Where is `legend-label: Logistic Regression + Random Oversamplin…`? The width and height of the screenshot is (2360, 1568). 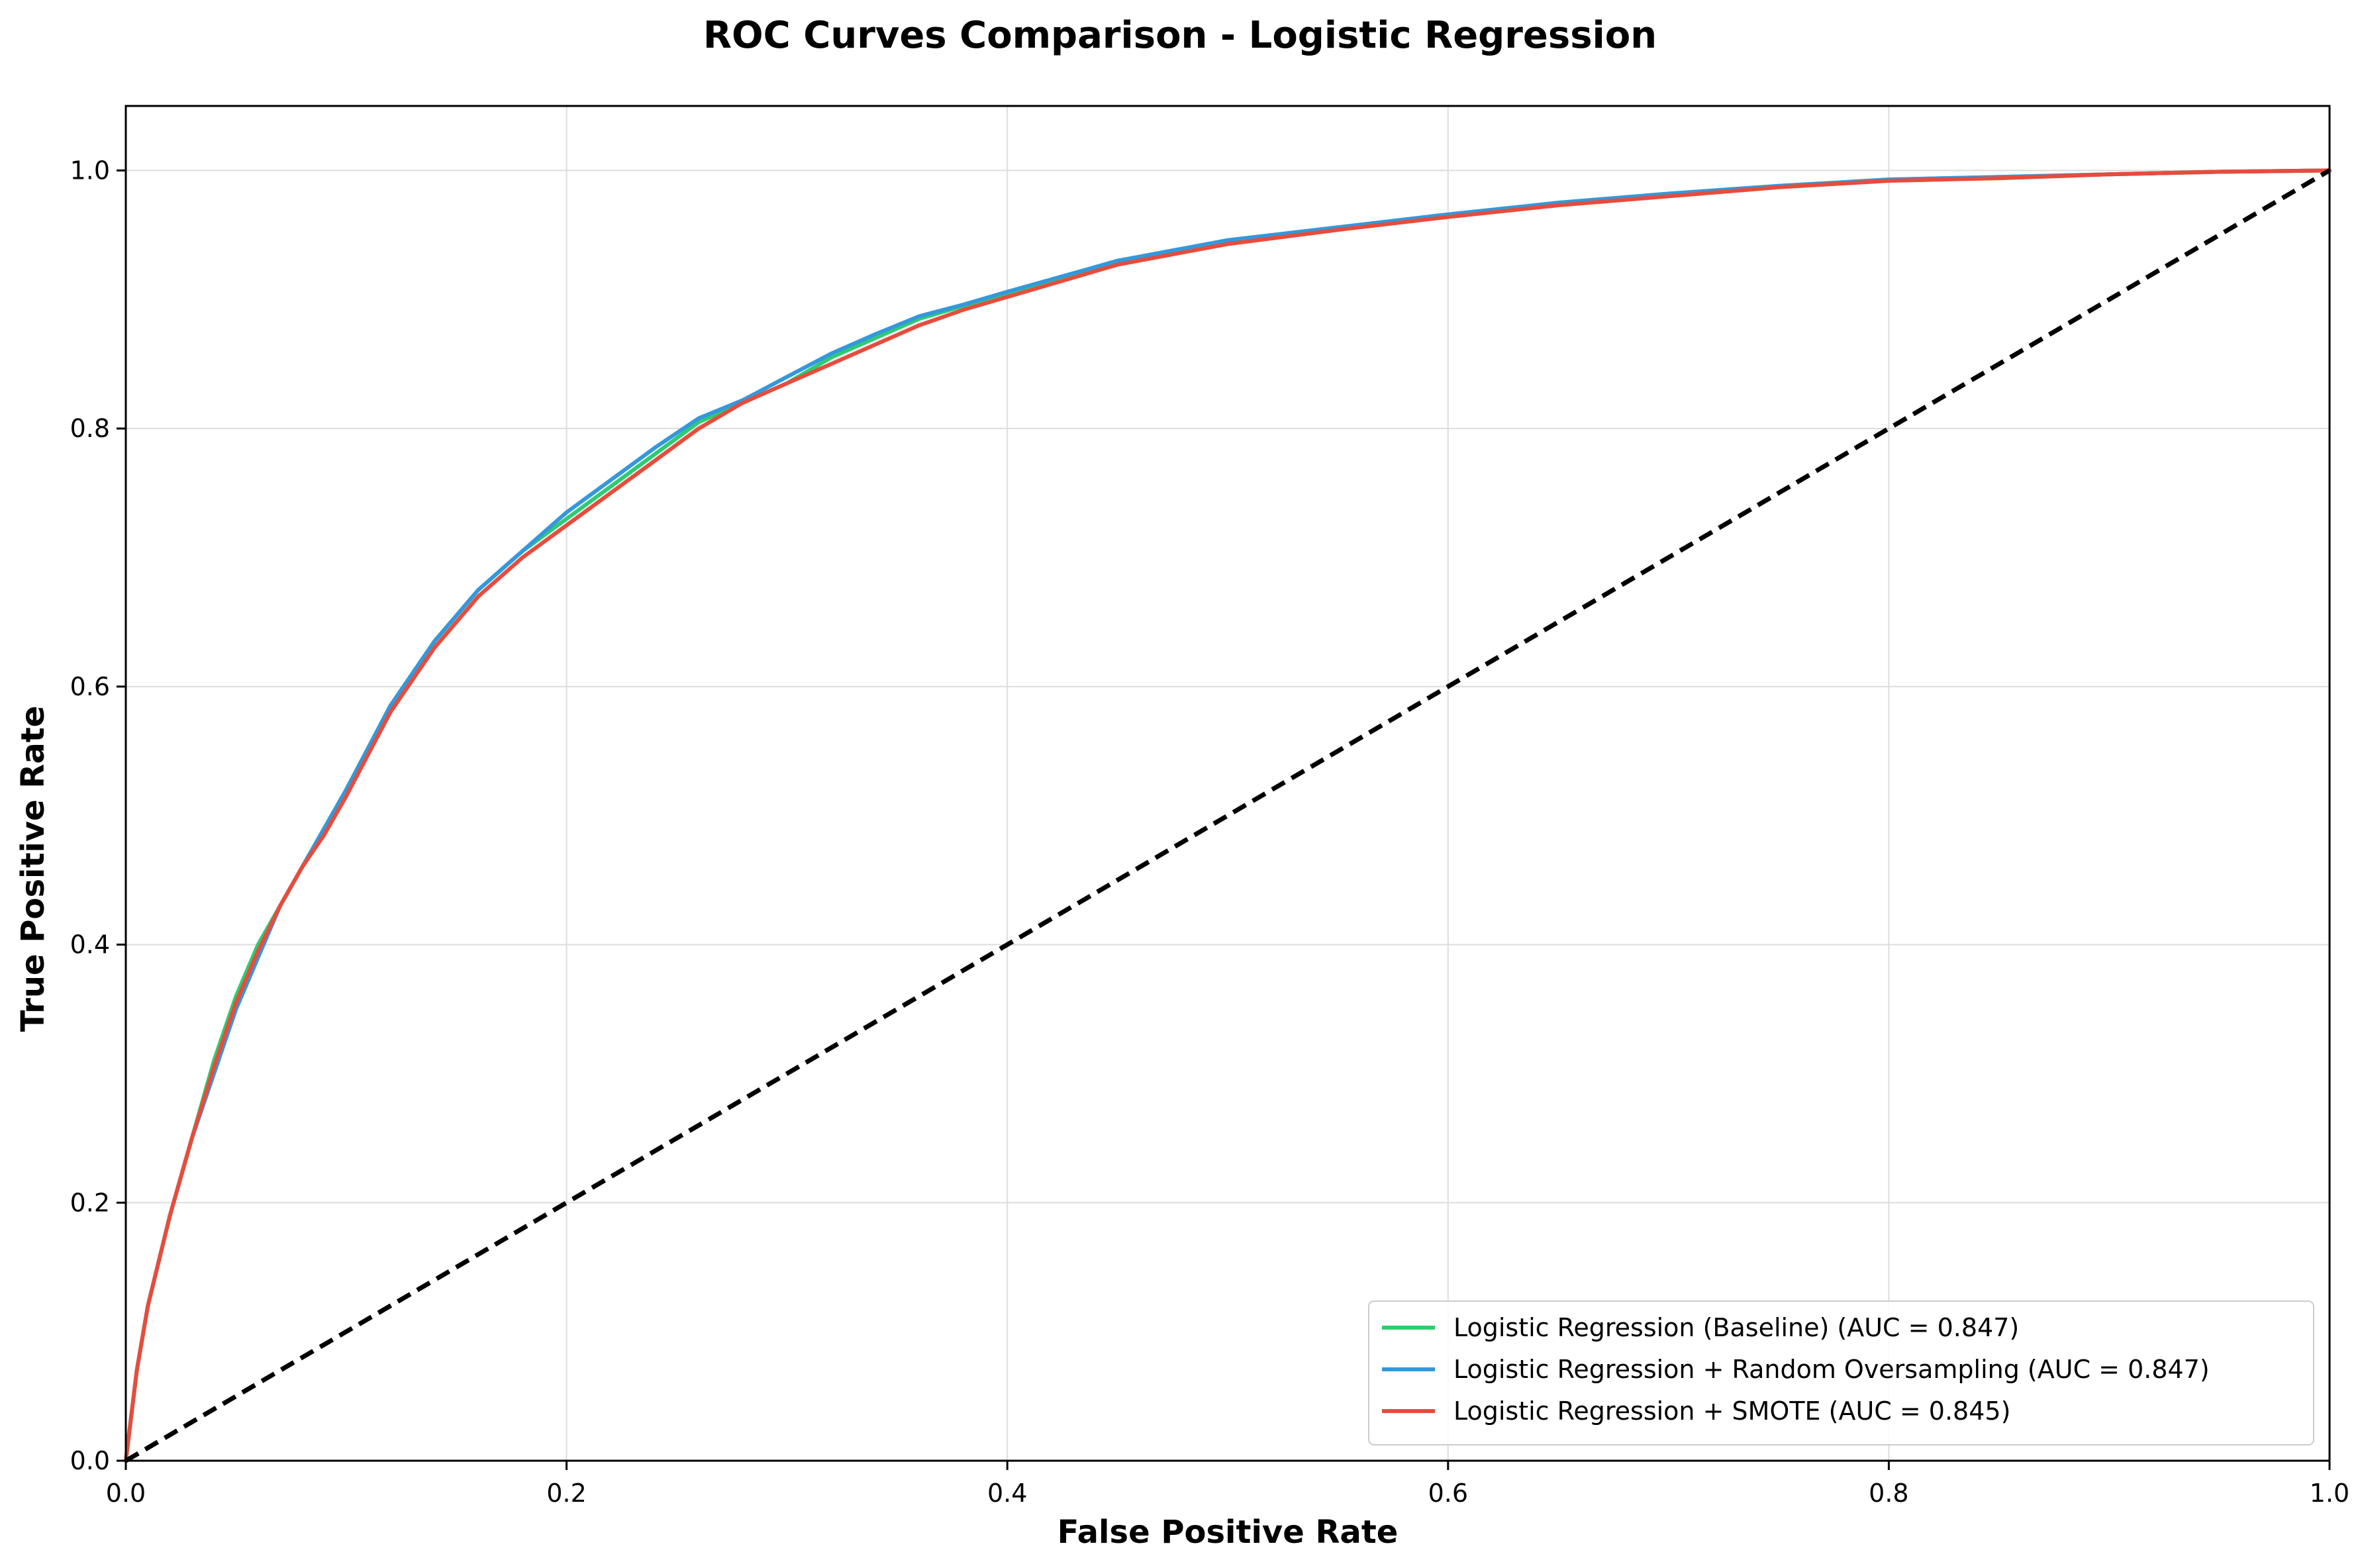
legend-label: Logistic Regression + Random Oversamplin… is located at coordinates (1831, 1369).